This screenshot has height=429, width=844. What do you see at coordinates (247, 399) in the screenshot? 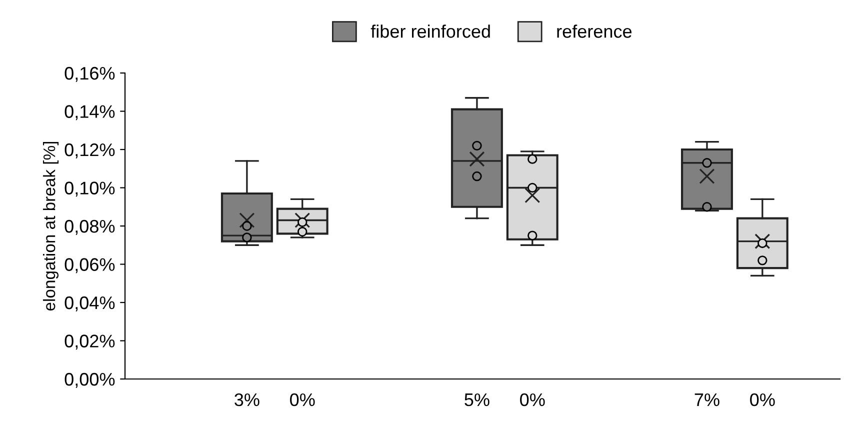
I see `x-tick-label: 3%` at bounding box center [247, 399].